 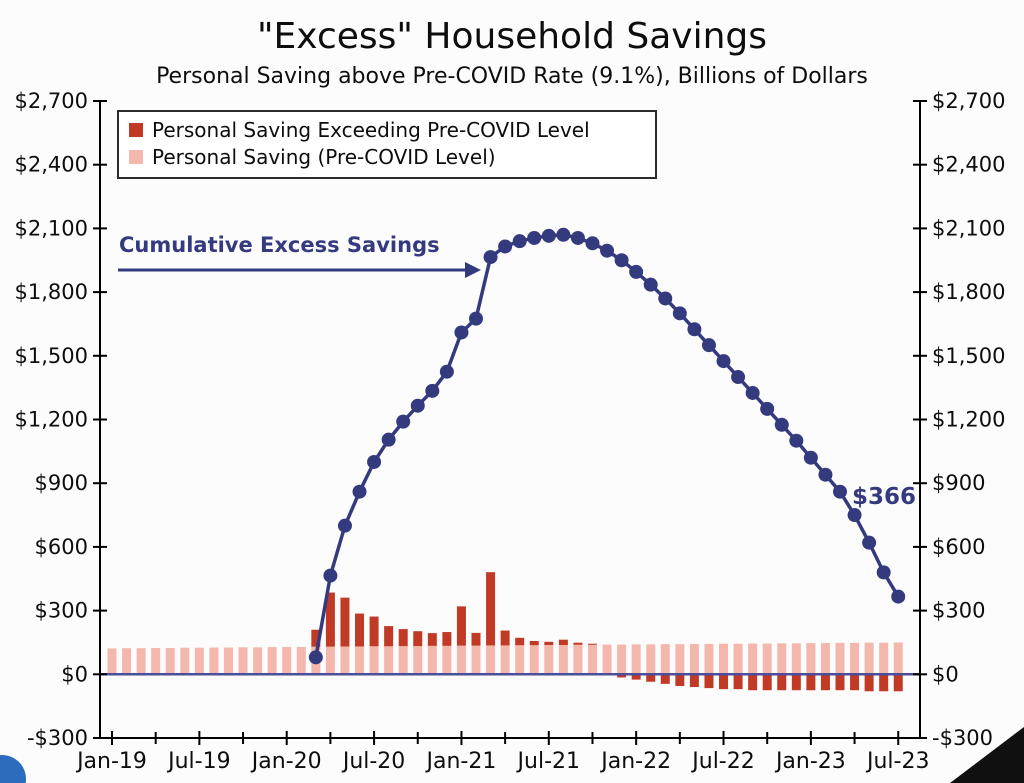 What do you see at coordinates (386, 157) in the screenshot?
I see `legend-item-precovid: Personal Saving (Pre-COVID Level)` at bounding box center [386, 157].